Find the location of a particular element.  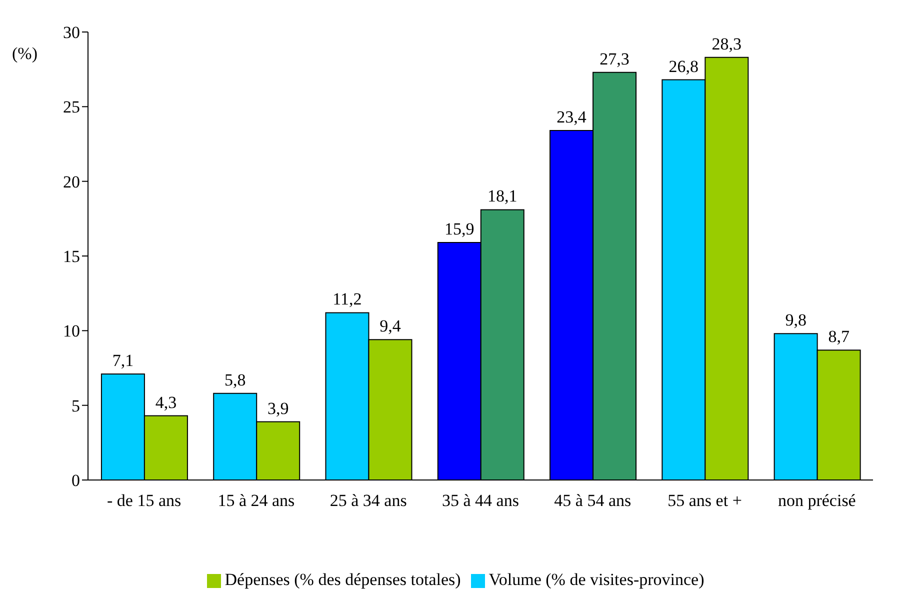

y-tick-label: 25 is located at coordinates (71, 107).